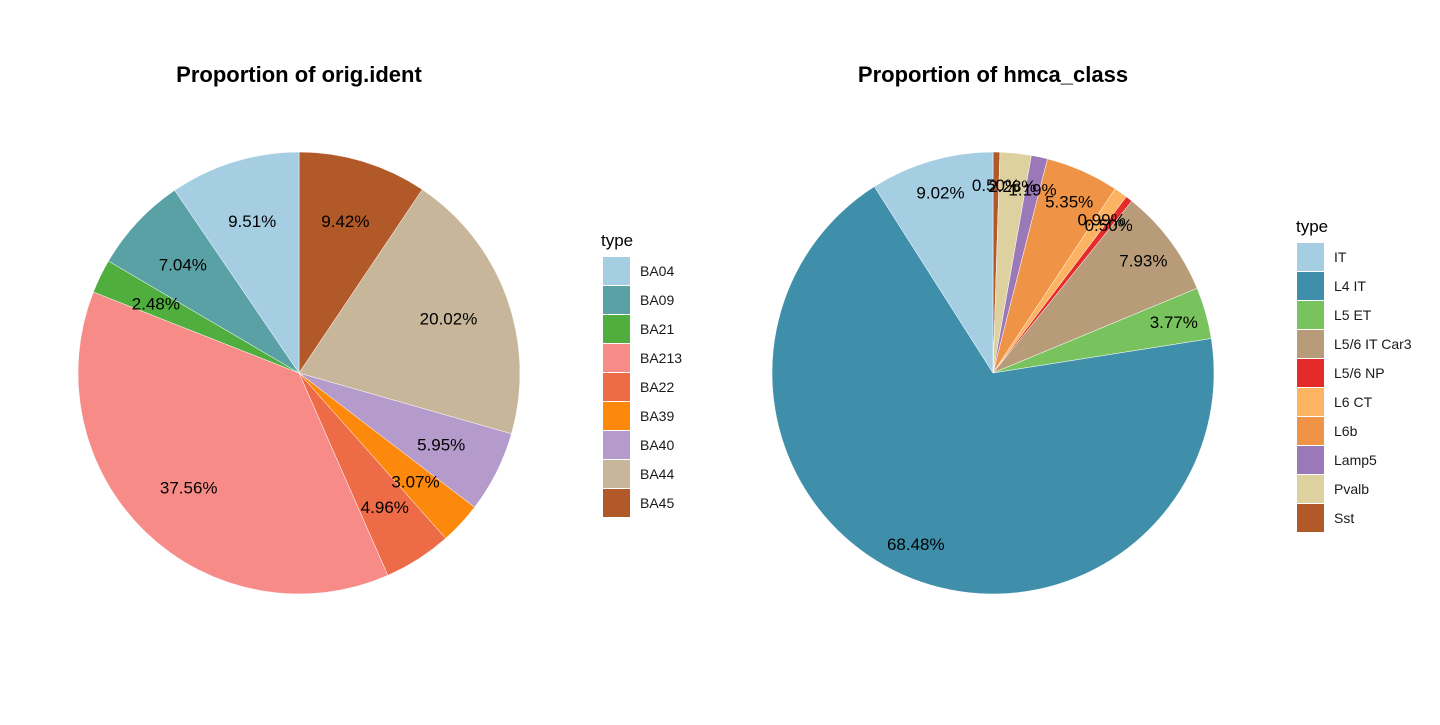 The width and height of the screenshot is (1440, 725). What do you see at coordinates (1359, 373) in the screenshot?
I see `legend-label-l5-6-np: L5/6 NP` at bounding box center [1359, 373].